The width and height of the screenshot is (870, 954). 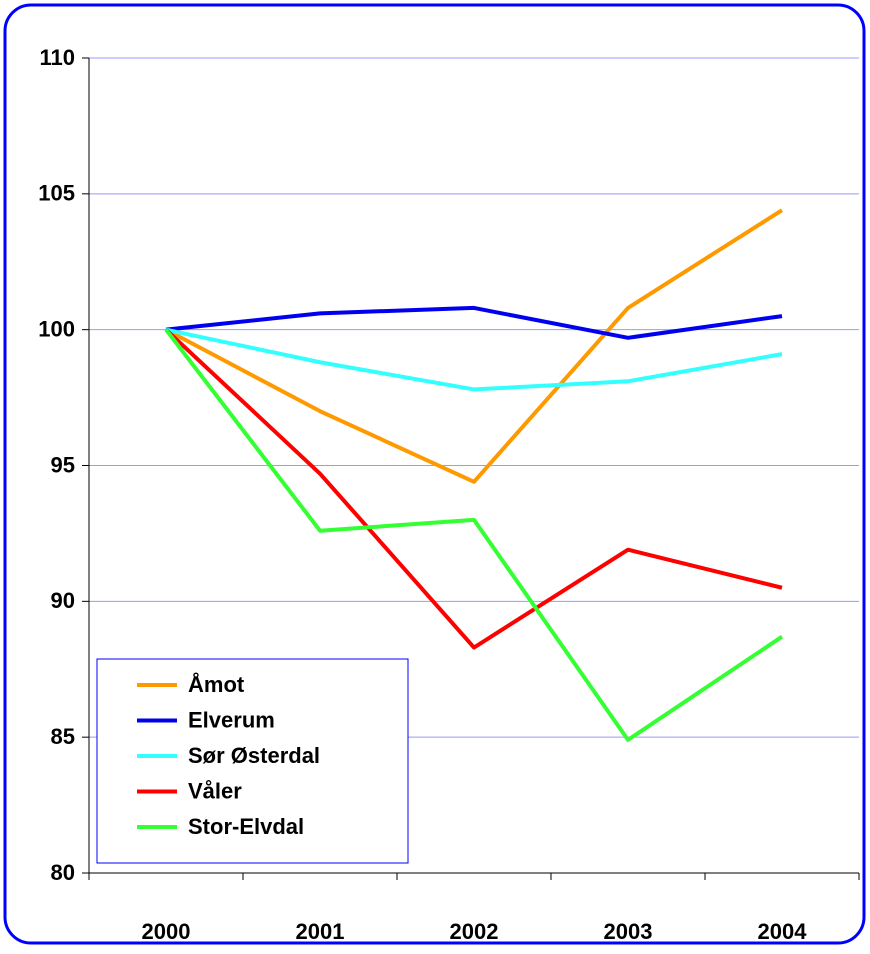 I want to click on x-tick-label: 2004, so click(x=783, y=931).